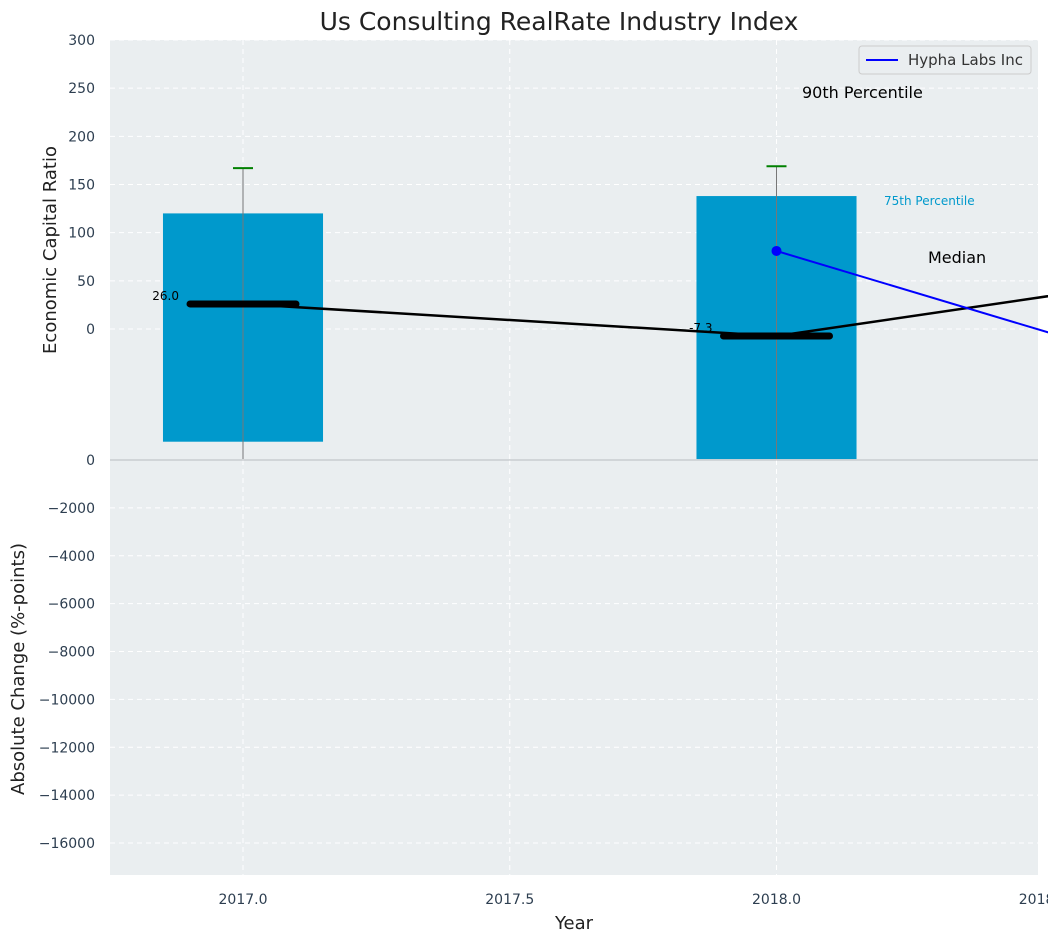 The height and width of the screenshot is (942, 1048). I want to click on legend: Hypha Labs Inc, so click(945, 60).